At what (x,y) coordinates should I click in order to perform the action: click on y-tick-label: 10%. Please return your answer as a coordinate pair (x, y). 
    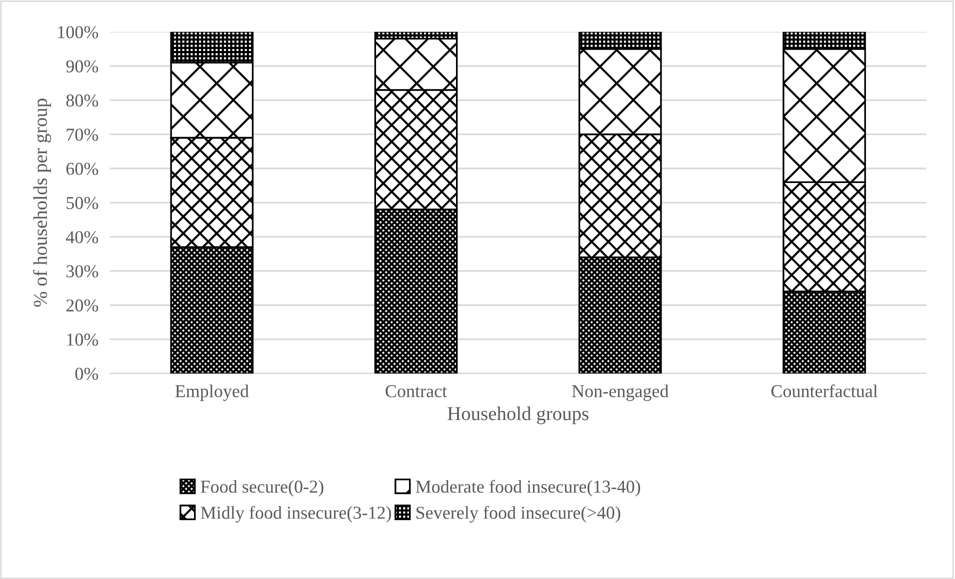
    Looking at the image, I should click on (82, 340).